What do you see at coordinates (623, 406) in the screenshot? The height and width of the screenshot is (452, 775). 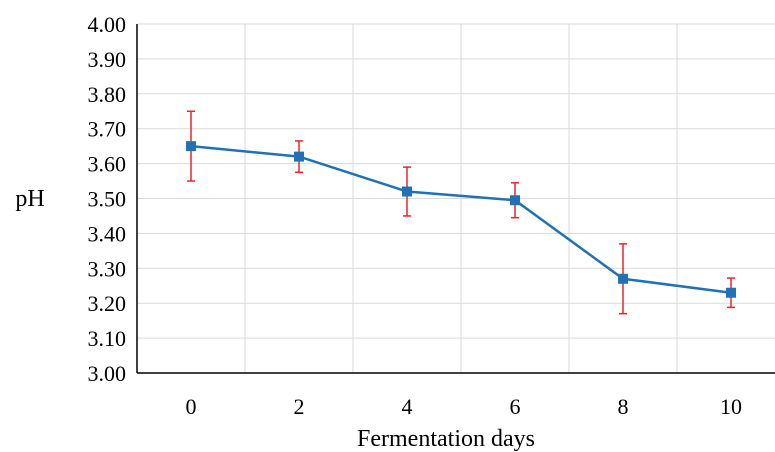 I see `x-tick-label: 8` at bounding box center [623, 406].